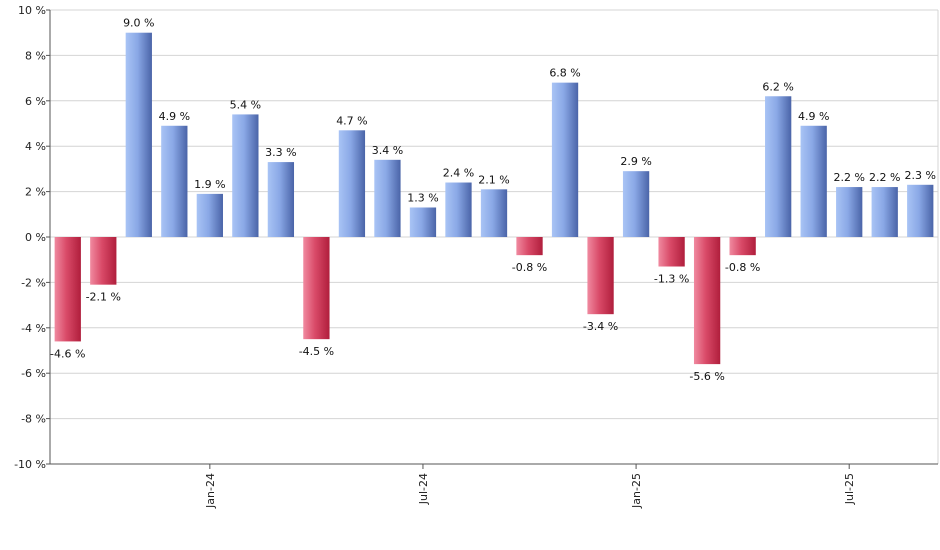 The image size is (940, 550). Describe the element at coordinates (32, 10) in the screenshot. I see `y-tick-label: 10 %` at that location.